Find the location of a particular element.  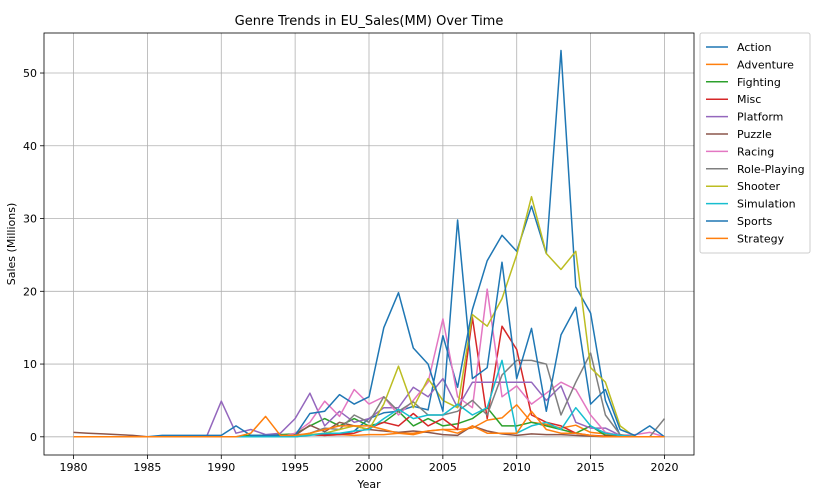

legend-label-shooter: Shooter is located at coordinates (758, 186).